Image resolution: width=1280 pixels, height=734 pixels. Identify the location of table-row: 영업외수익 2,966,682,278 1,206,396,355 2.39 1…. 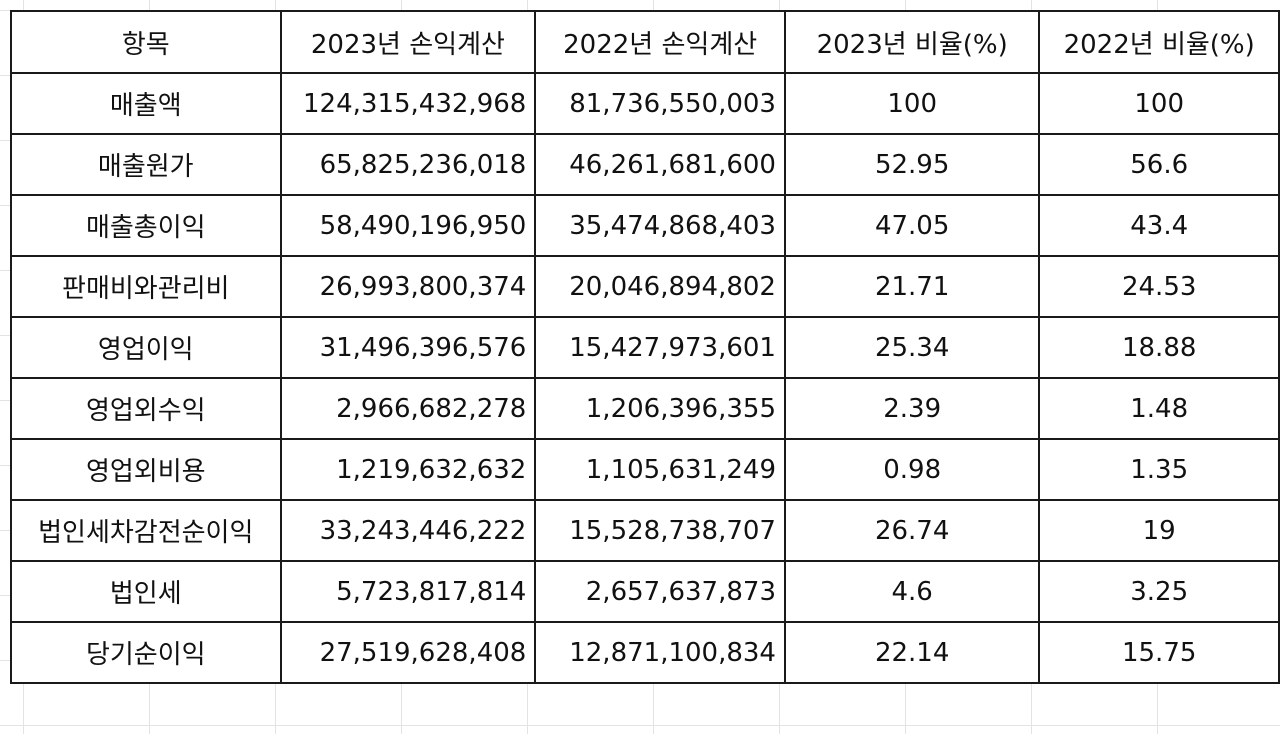
(645, 408).